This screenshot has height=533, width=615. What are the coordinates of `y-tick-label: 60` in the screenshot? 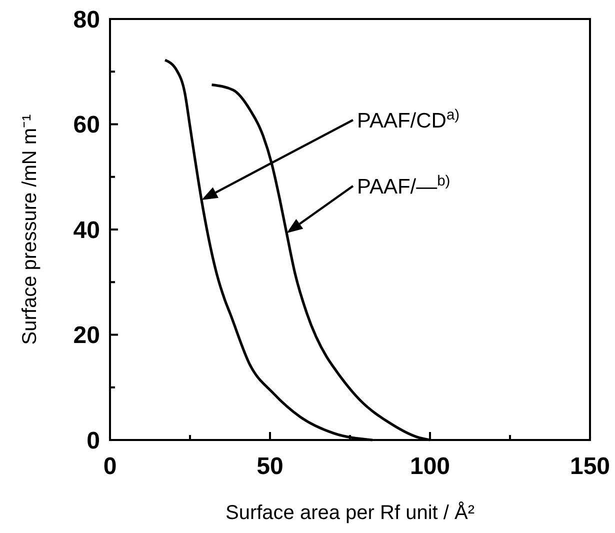 It's located at (86, 125).